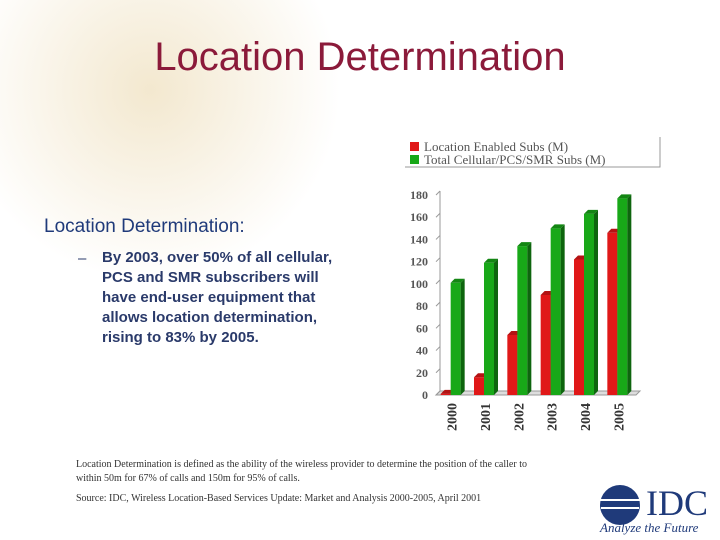 This screenshot has height=540, width=720. Describe the element at coordinates (453, 417) in the screenshot. I see `x-tick-label: 2000` at that location.